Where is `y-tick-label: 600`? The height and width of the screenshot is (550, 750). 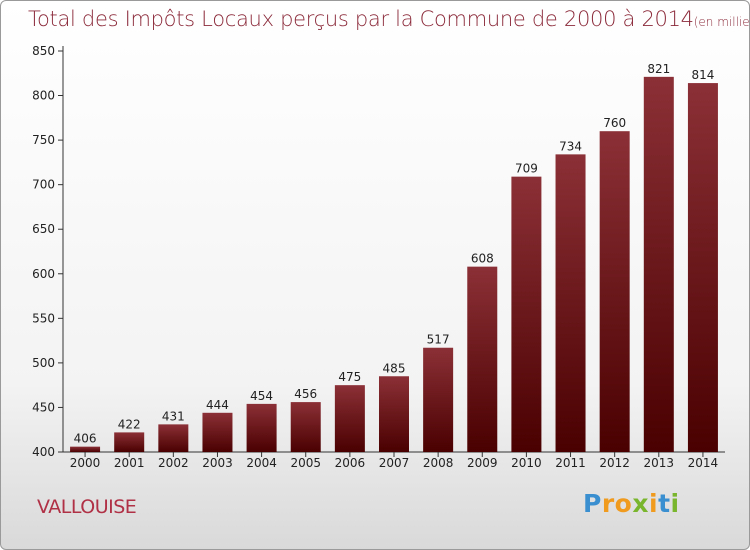 y-tick-label: 600 is located at coordinates (43, 274).